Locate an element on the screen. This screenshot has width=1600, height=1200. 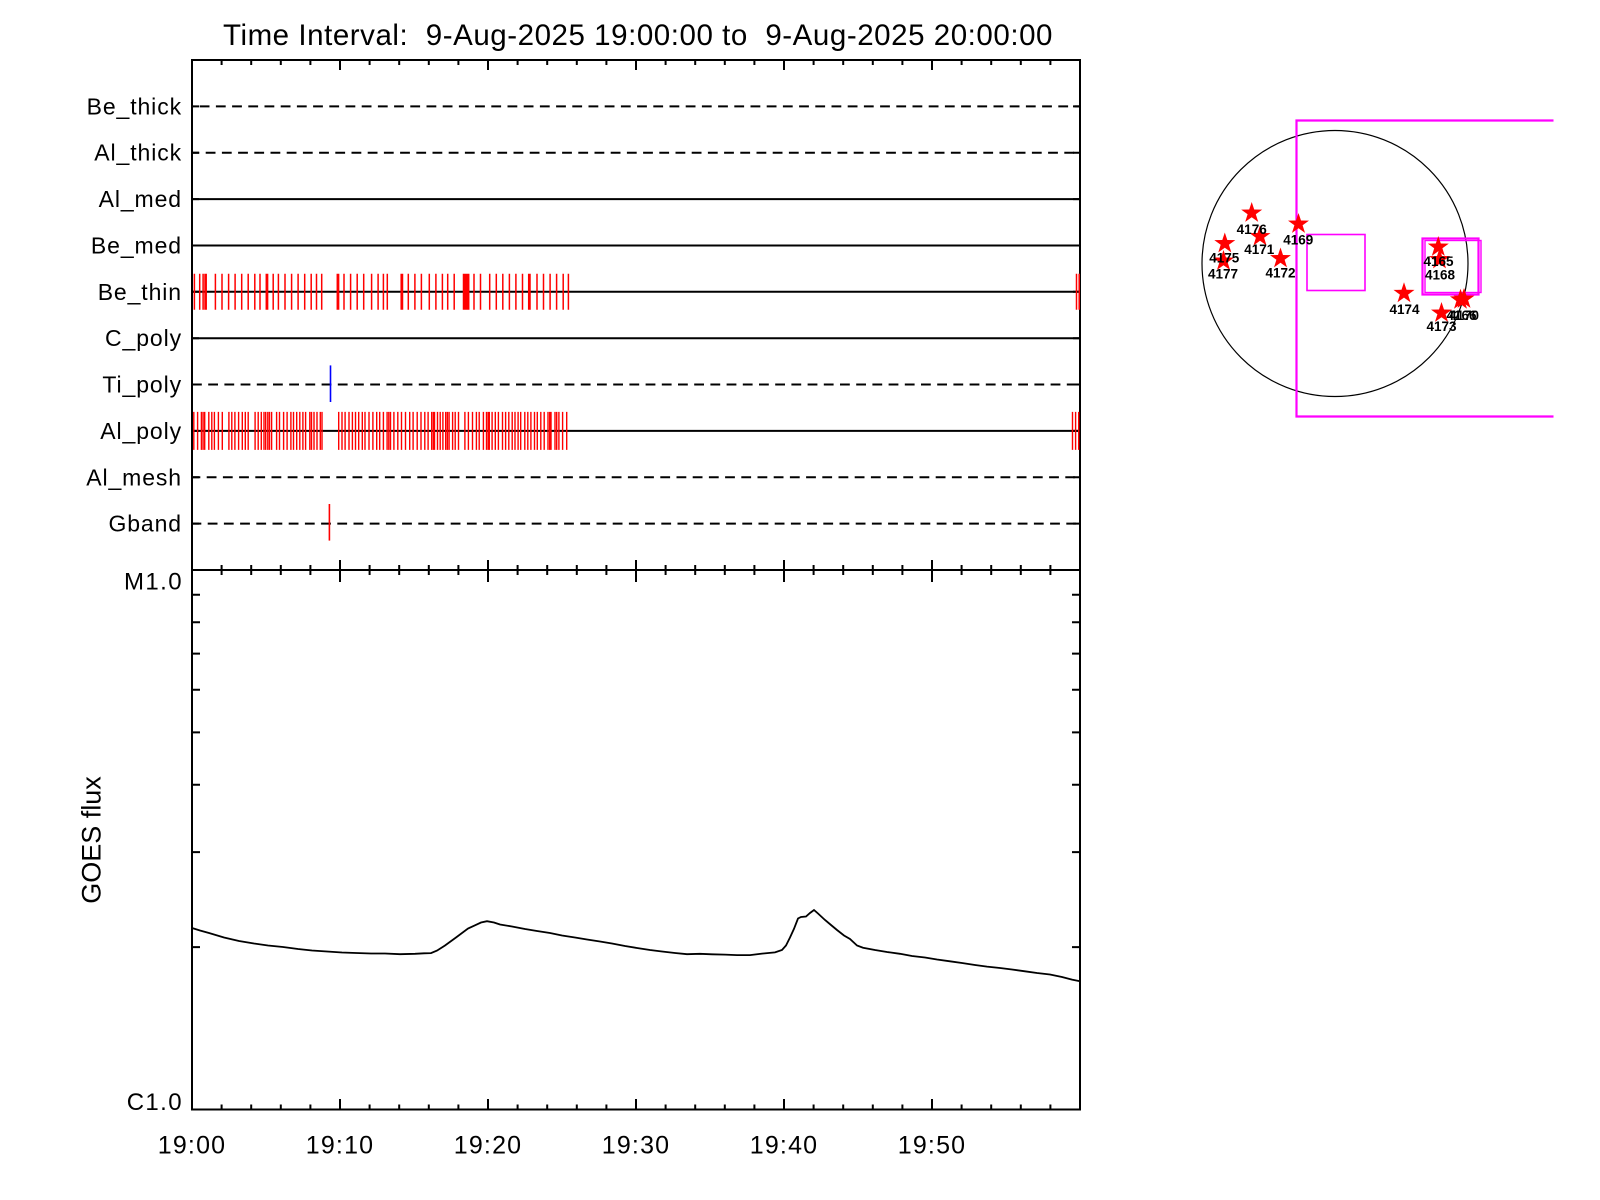
svg-text: 19:20 is located at coordinates (488, 1146).